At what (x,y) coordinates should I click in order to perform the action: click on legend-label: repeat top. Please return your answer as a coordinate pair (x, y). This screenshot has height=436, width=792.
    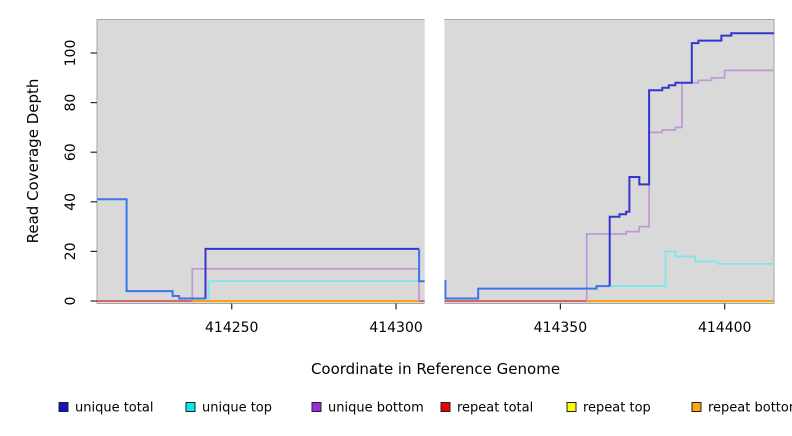
    Looking at the image, I should click on (617, 408).